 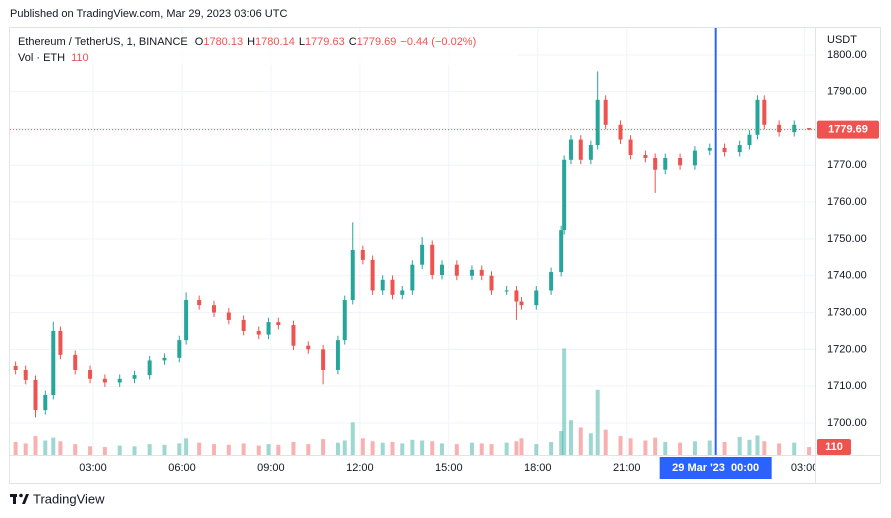 What do you see at coordinates (538, 468) in the screenshot?
I see `x-tick-label: 18:00` at bounding box center [538, 468].